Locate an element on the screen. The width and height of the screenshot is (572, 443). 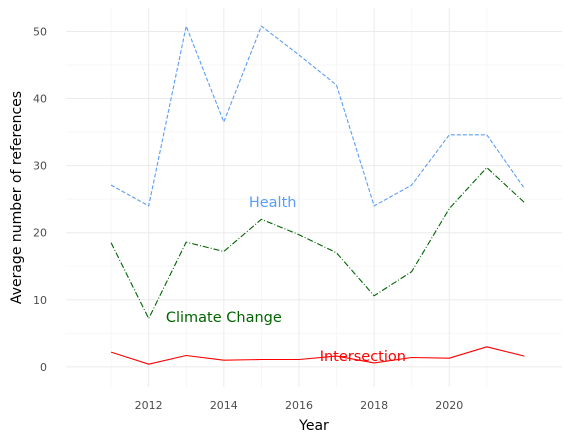
x-tick-label: 2018 is located at coordinates (374, 405).